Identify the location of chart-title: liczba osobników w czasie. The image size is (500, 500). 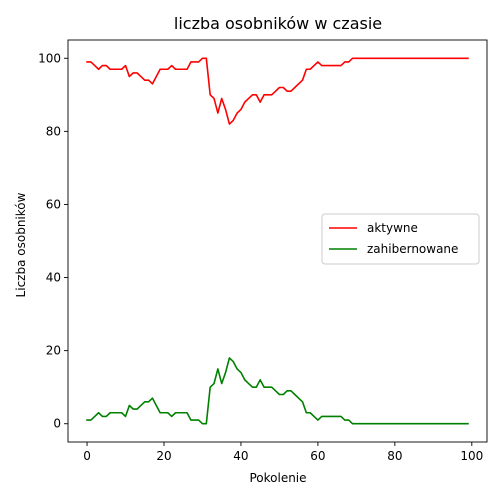
(278, 23).